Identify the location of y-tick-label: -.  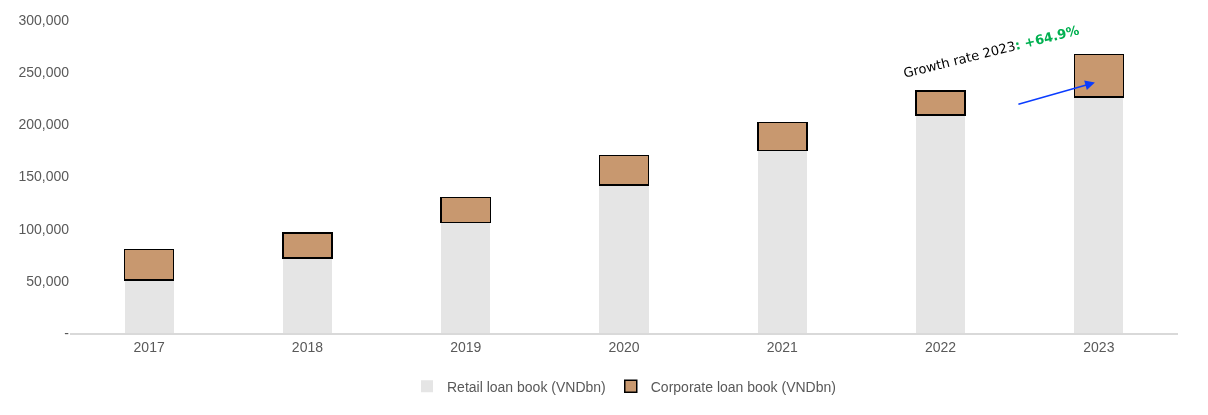
(67, 332).